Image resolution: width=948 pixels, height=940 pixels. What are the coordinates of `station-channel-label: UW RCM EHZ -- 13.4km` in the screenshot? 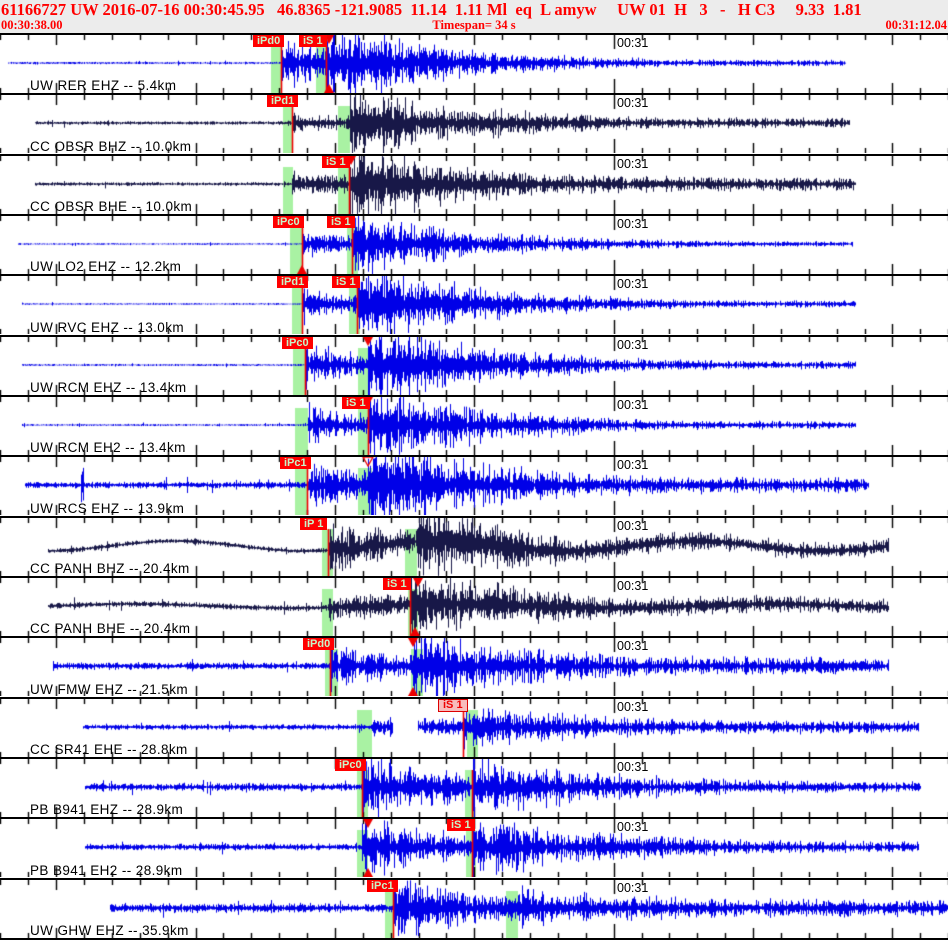 It's located at (108, 388).